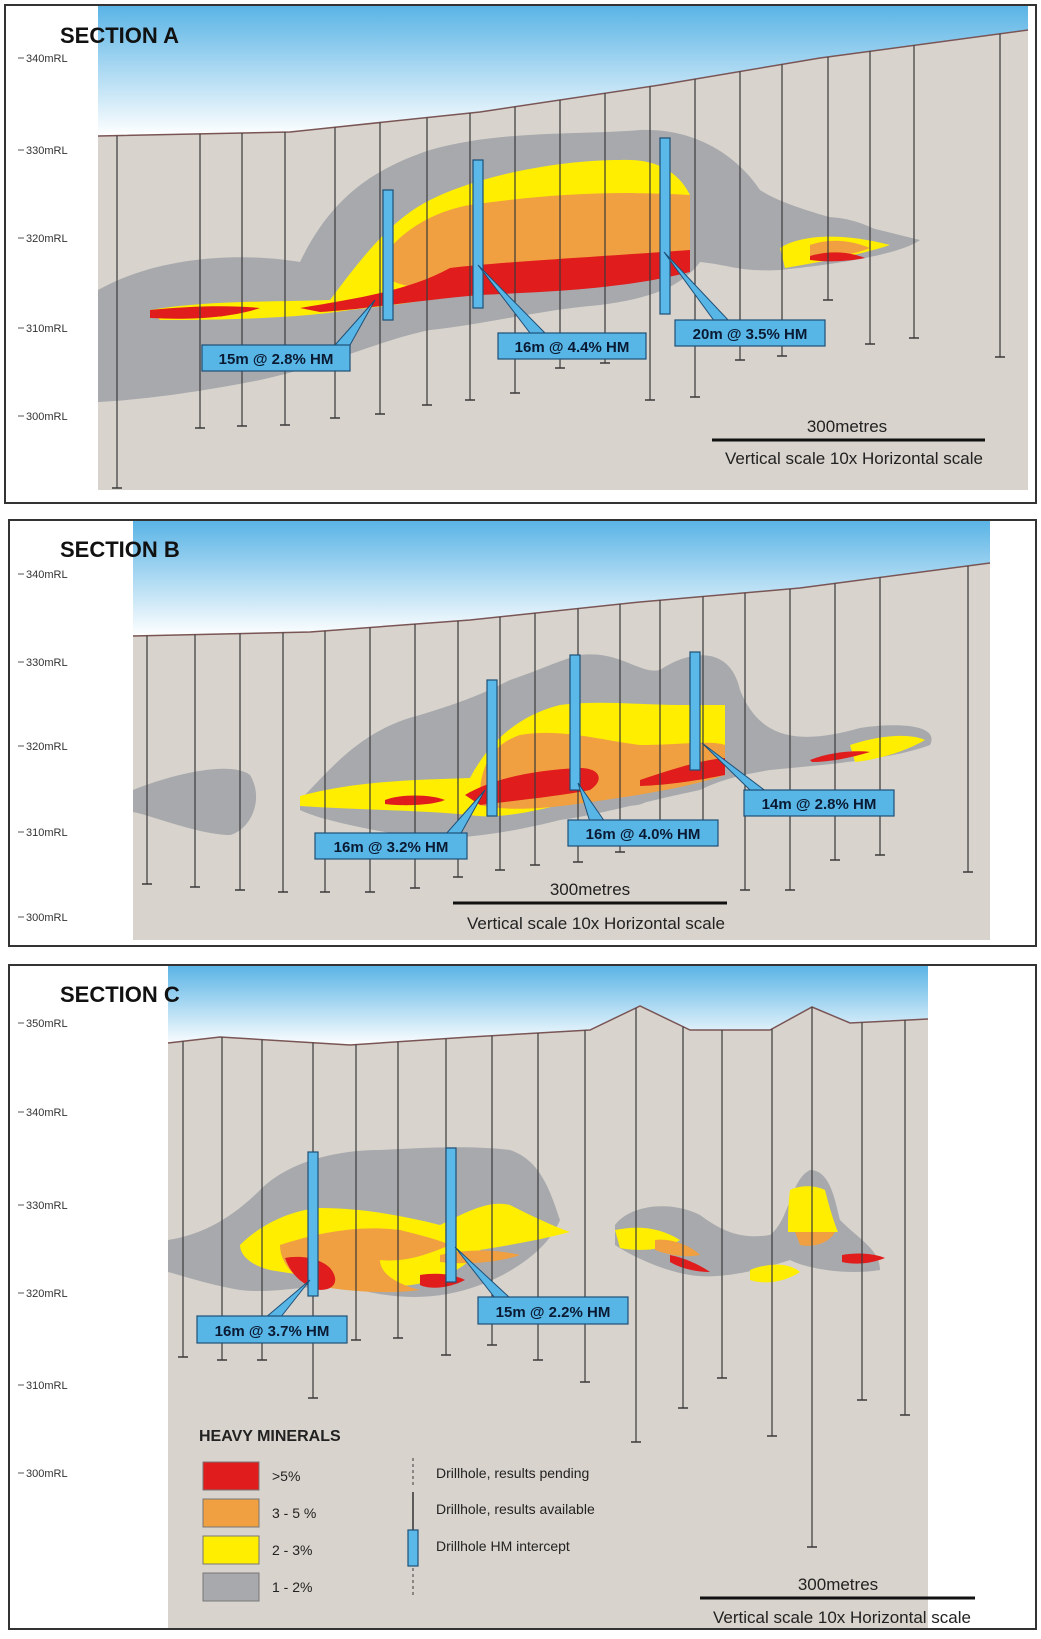 Image resolution: width=1041 pixels, height=1639 pixels. I want to click on legend-grade-label: 2 - 3%, so click(292, 1550).